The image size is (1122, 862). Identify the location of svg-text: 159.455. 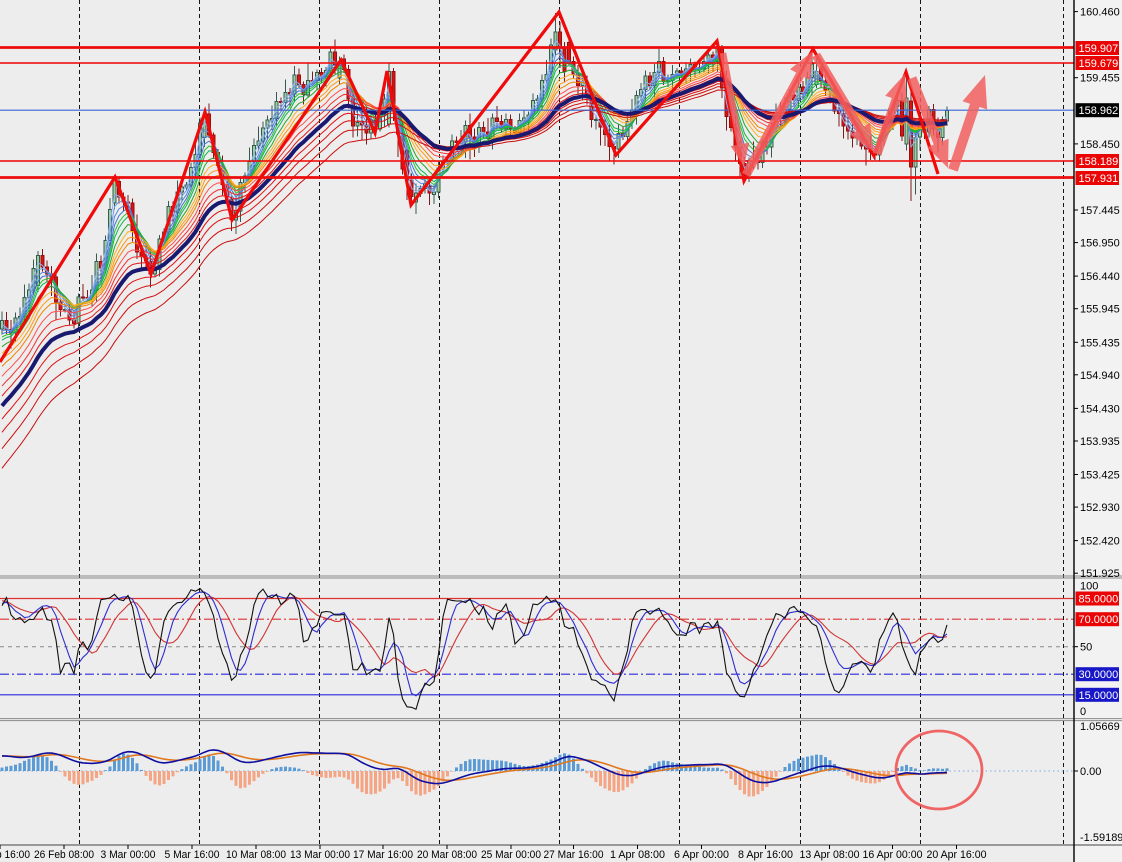
(1100, 79).